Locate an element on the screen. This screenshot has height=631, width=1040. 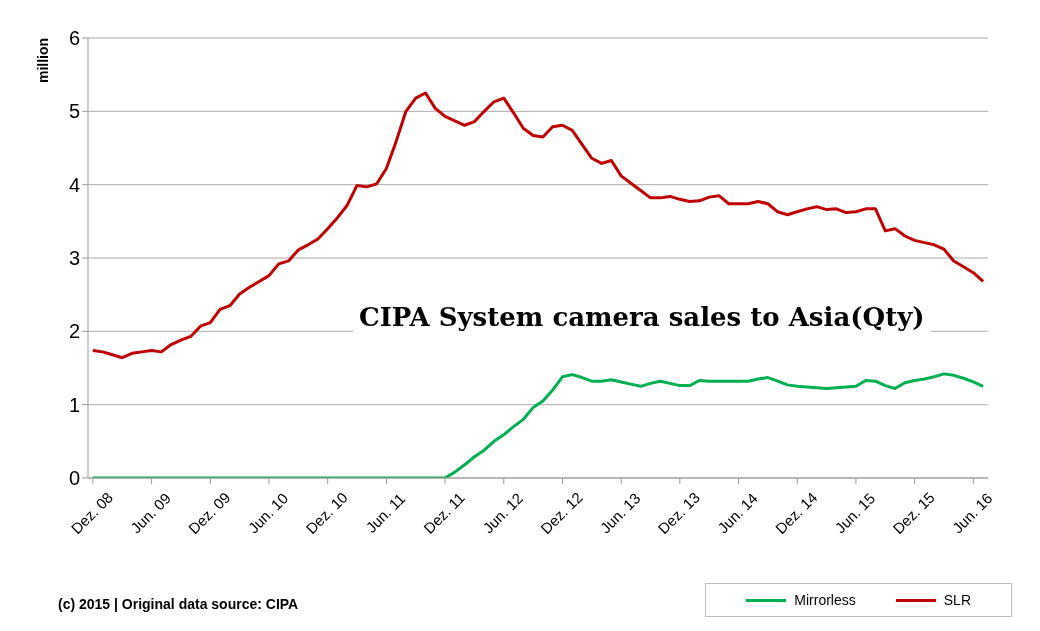
x-tick-label: Dez. 13 is located at coordinates (679, 513).